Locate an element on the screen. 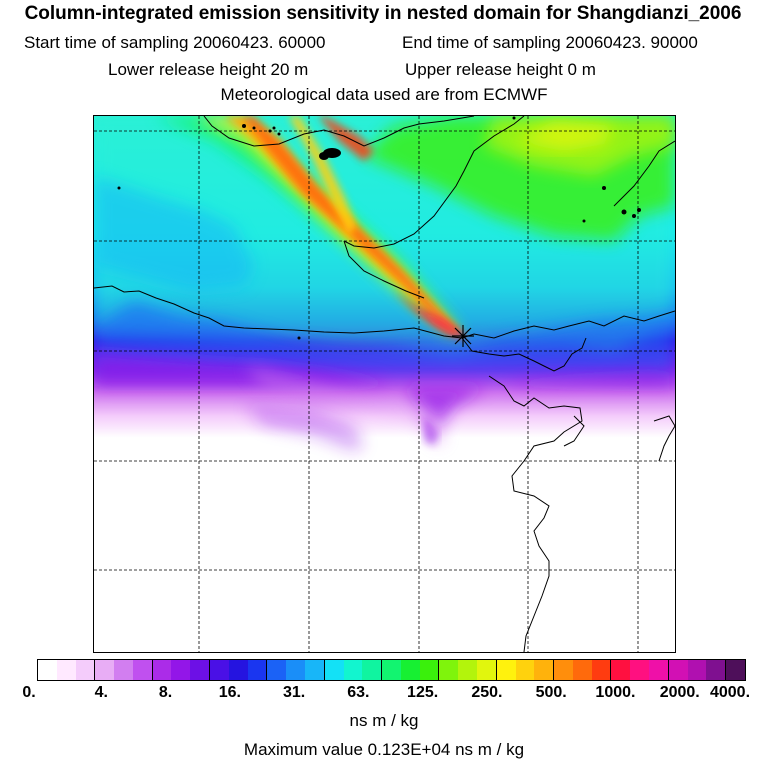 The width and height of the screenshot is (768, 768). colorbar-tick-label: 1000. is located at coordinates (615, 692).